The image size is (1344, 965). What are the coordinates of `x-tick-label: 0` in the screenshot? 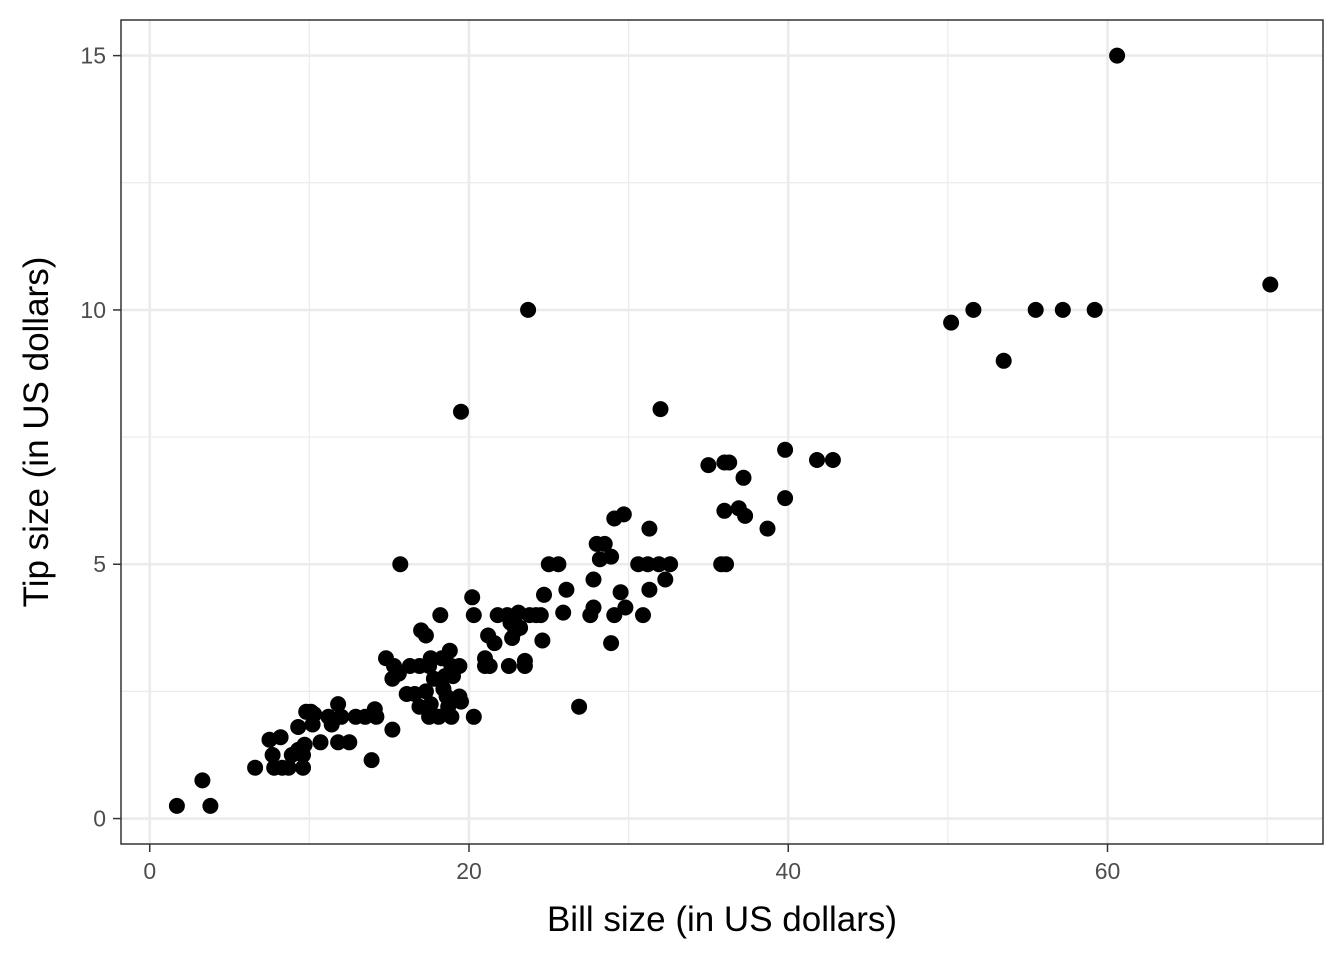 It's located at (149, 871).